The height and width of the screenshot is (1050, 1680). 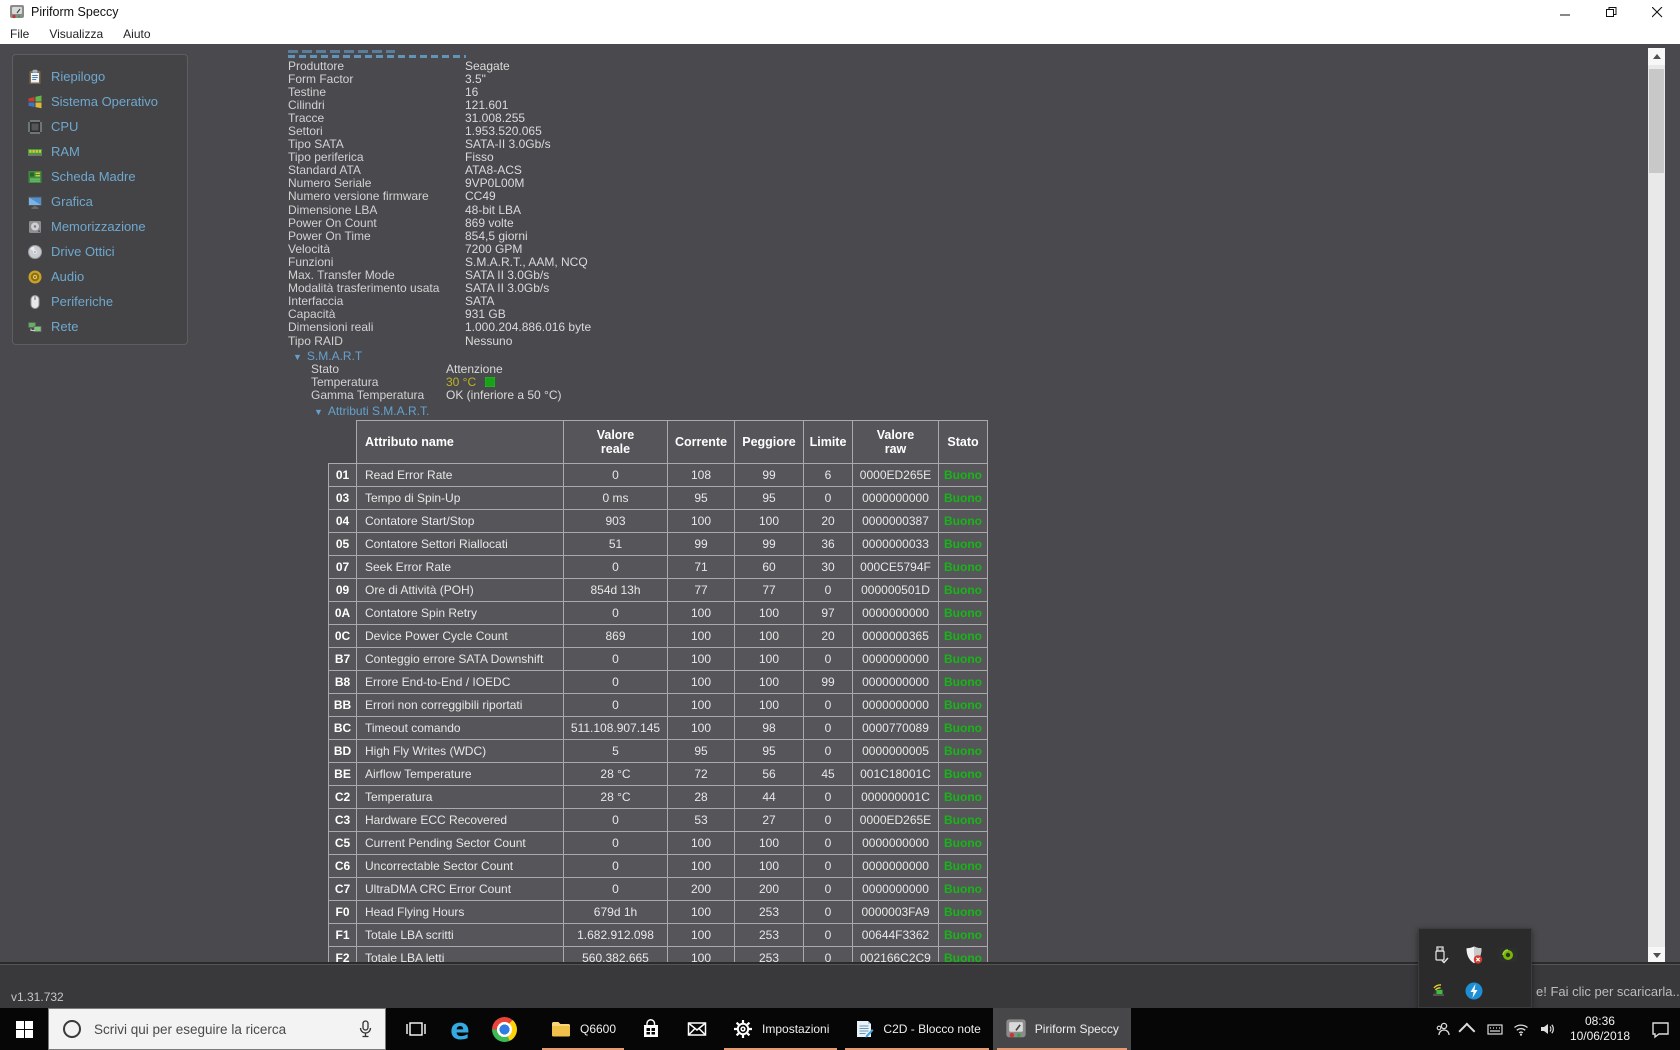 What do you see at coordinates (342, 682) in the screenshot?
I see `attr-id: B8` at bounding box center [342, 682].